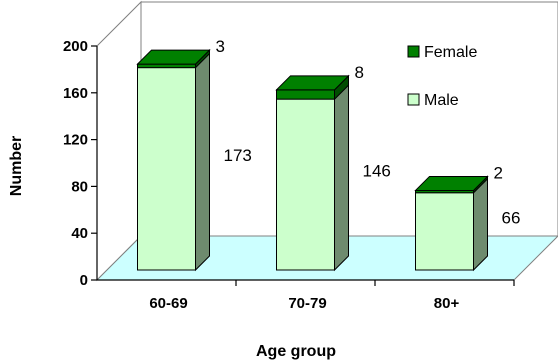 The height and width of the screenshot is (360, 558). Describe the element at coordinates (119, 141) in the screenshot. I see `side-wall` at that location.